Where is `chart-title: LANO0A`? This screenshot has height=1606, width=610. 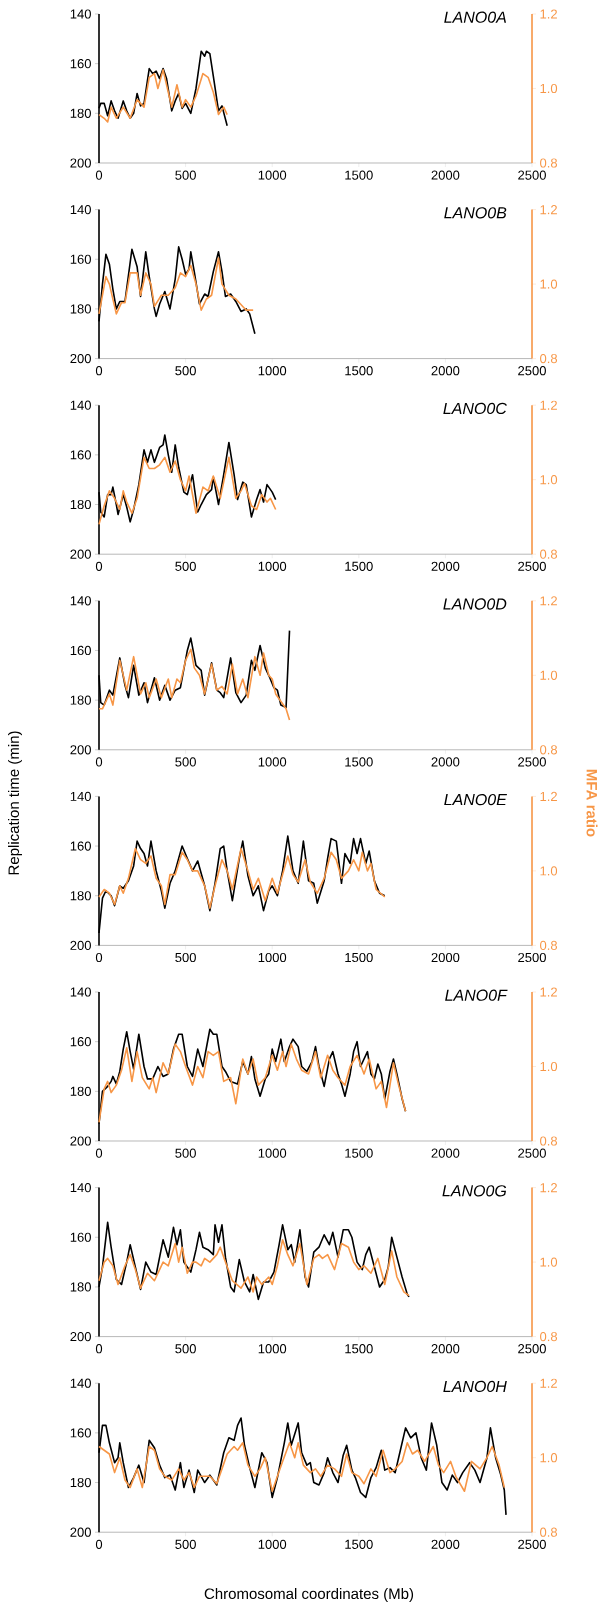
chart-title: LANO0A is located at coordinates (475, 17).